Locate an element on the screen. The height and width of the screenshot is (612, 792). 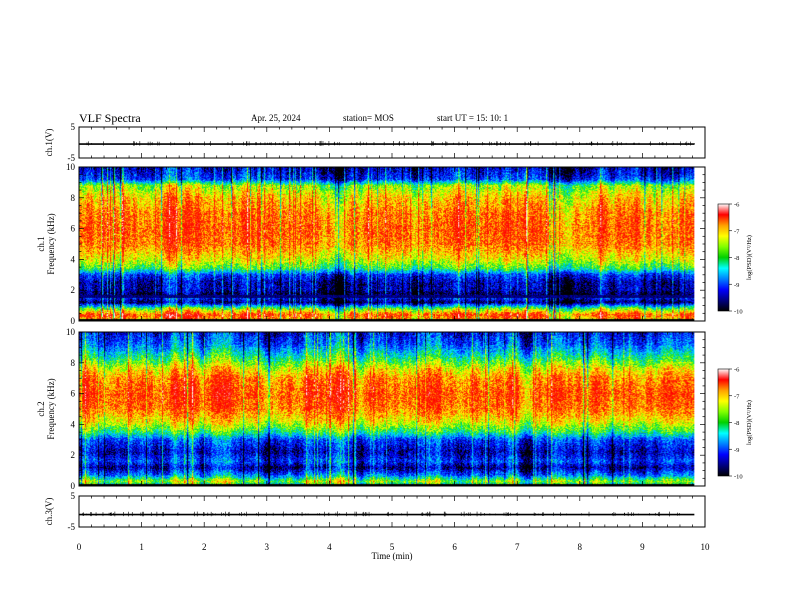
ch1-spectrogram-y-tick-label: 4 is located at coordinates (73, 259).